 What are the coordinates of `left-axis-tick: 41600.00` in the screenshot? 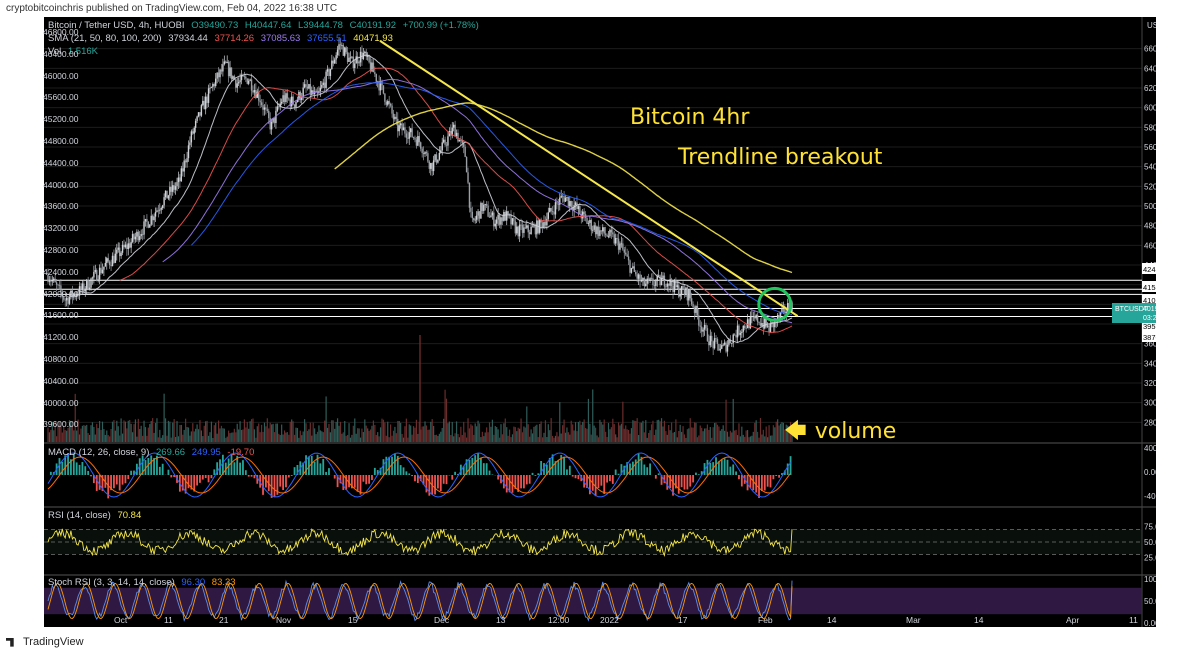 It's located at (61, 315).